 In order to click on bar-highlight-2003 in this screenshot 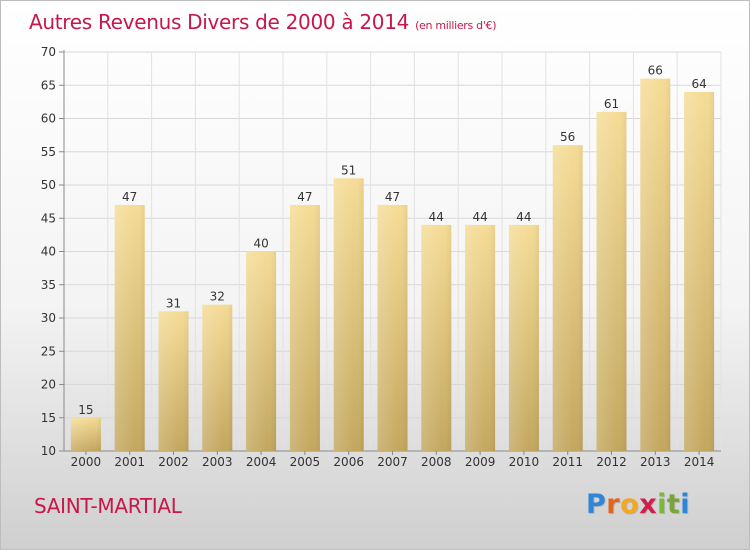, I will do `click(217, 377)`.